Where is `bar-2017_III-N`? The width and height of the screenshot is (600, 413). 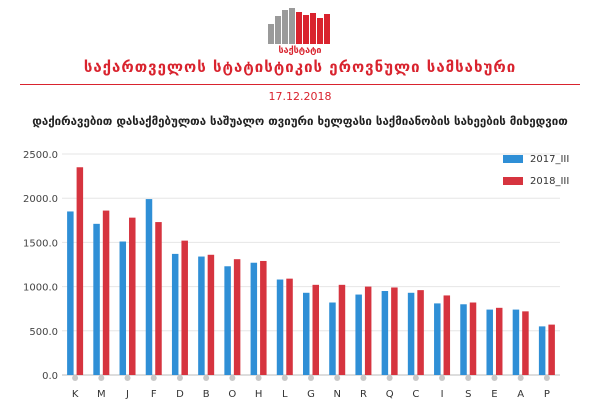
bar-2017_III-N is located at coordinates (332, 338).